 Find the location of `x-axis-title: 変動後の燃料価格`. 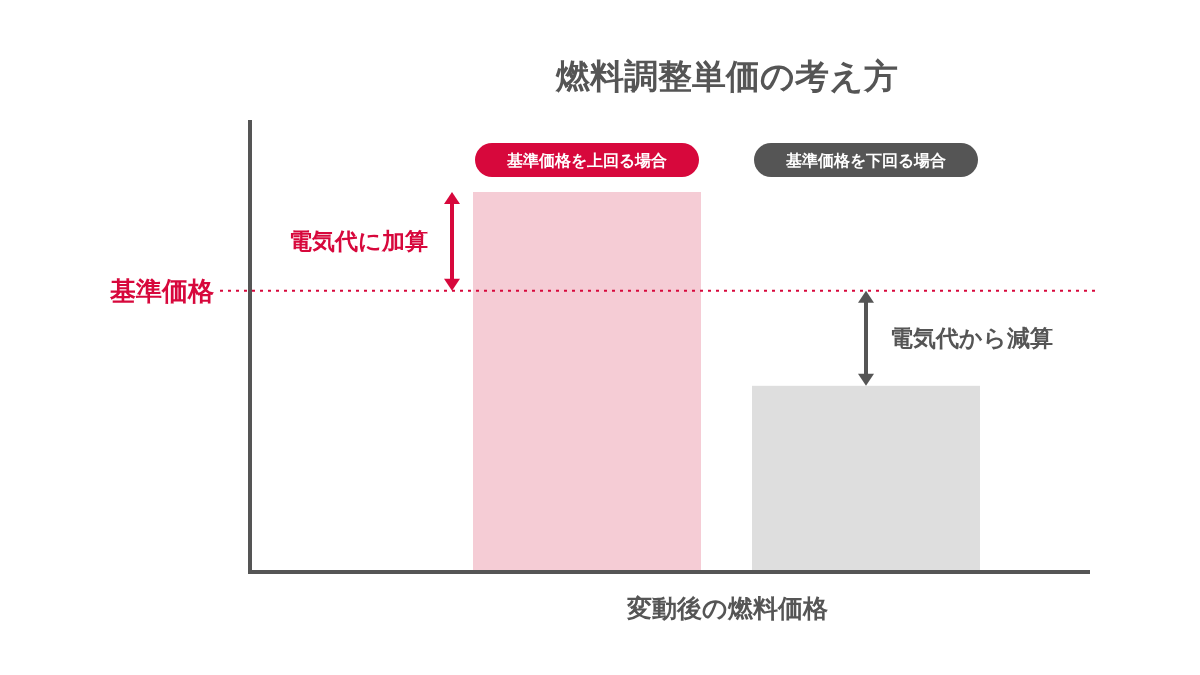

x-axis-title: 変動後の燃料価格 is located at coordinates (726, 608).